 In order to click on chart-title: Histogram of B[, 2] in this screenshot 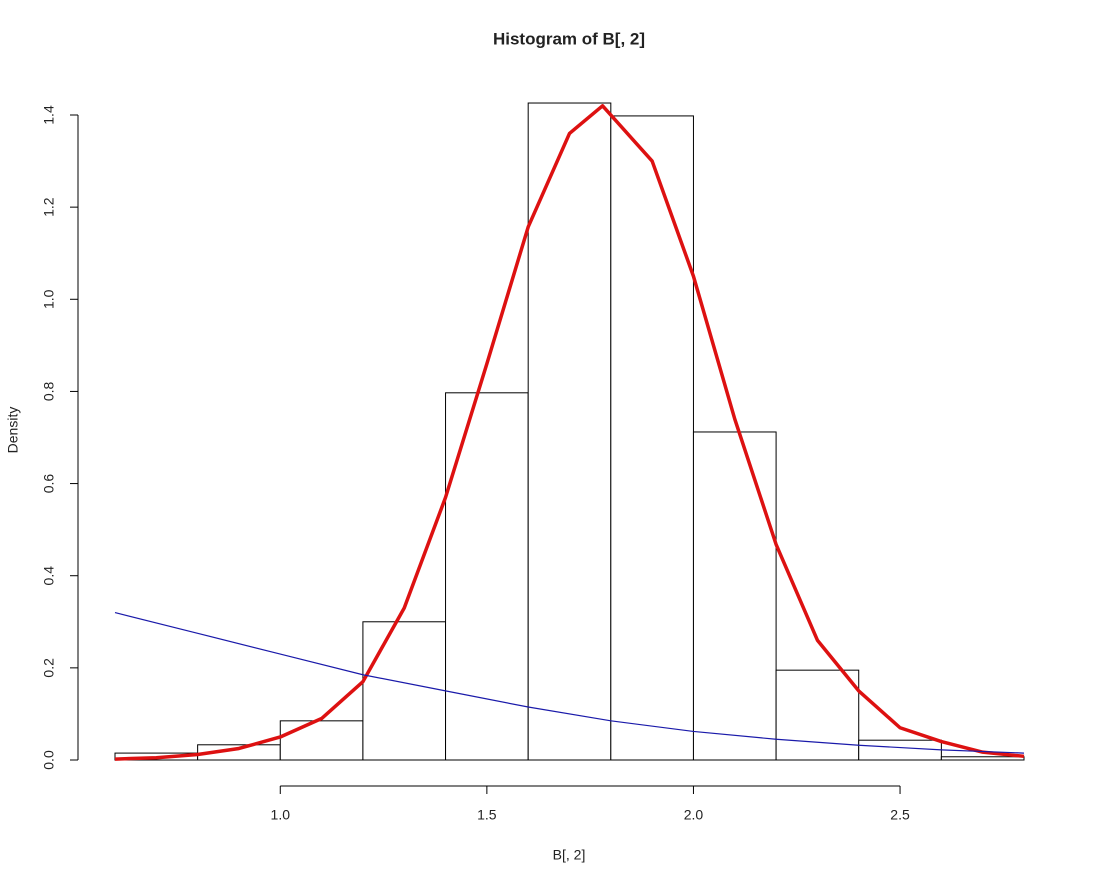, I will do `click(569, 38)`.